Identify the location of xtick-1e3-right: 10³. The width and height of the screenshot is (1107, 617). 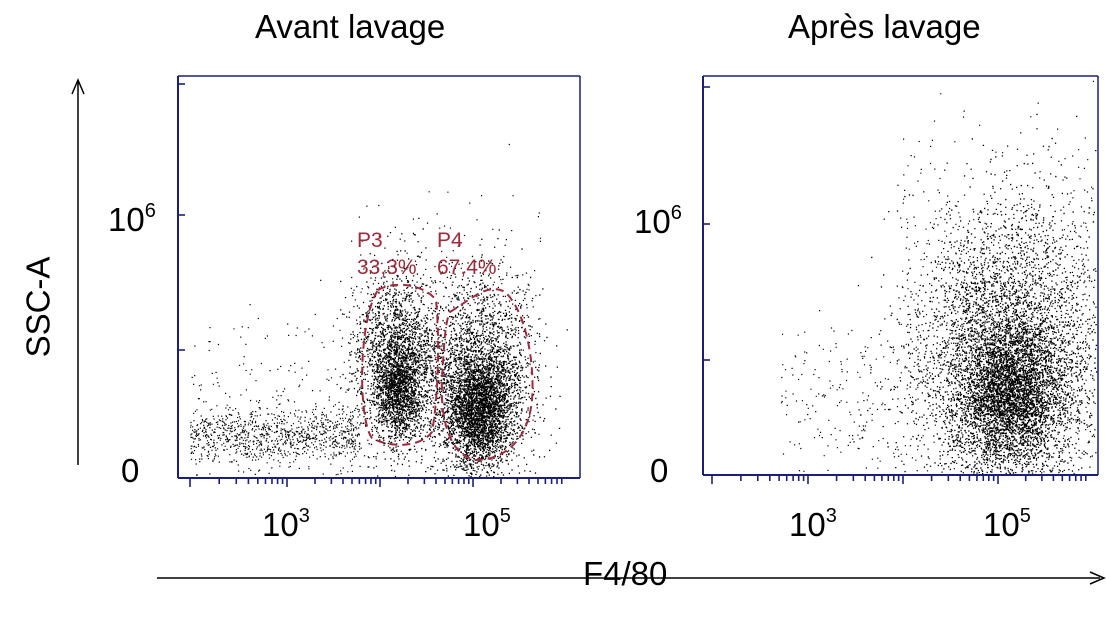
(813, 524).